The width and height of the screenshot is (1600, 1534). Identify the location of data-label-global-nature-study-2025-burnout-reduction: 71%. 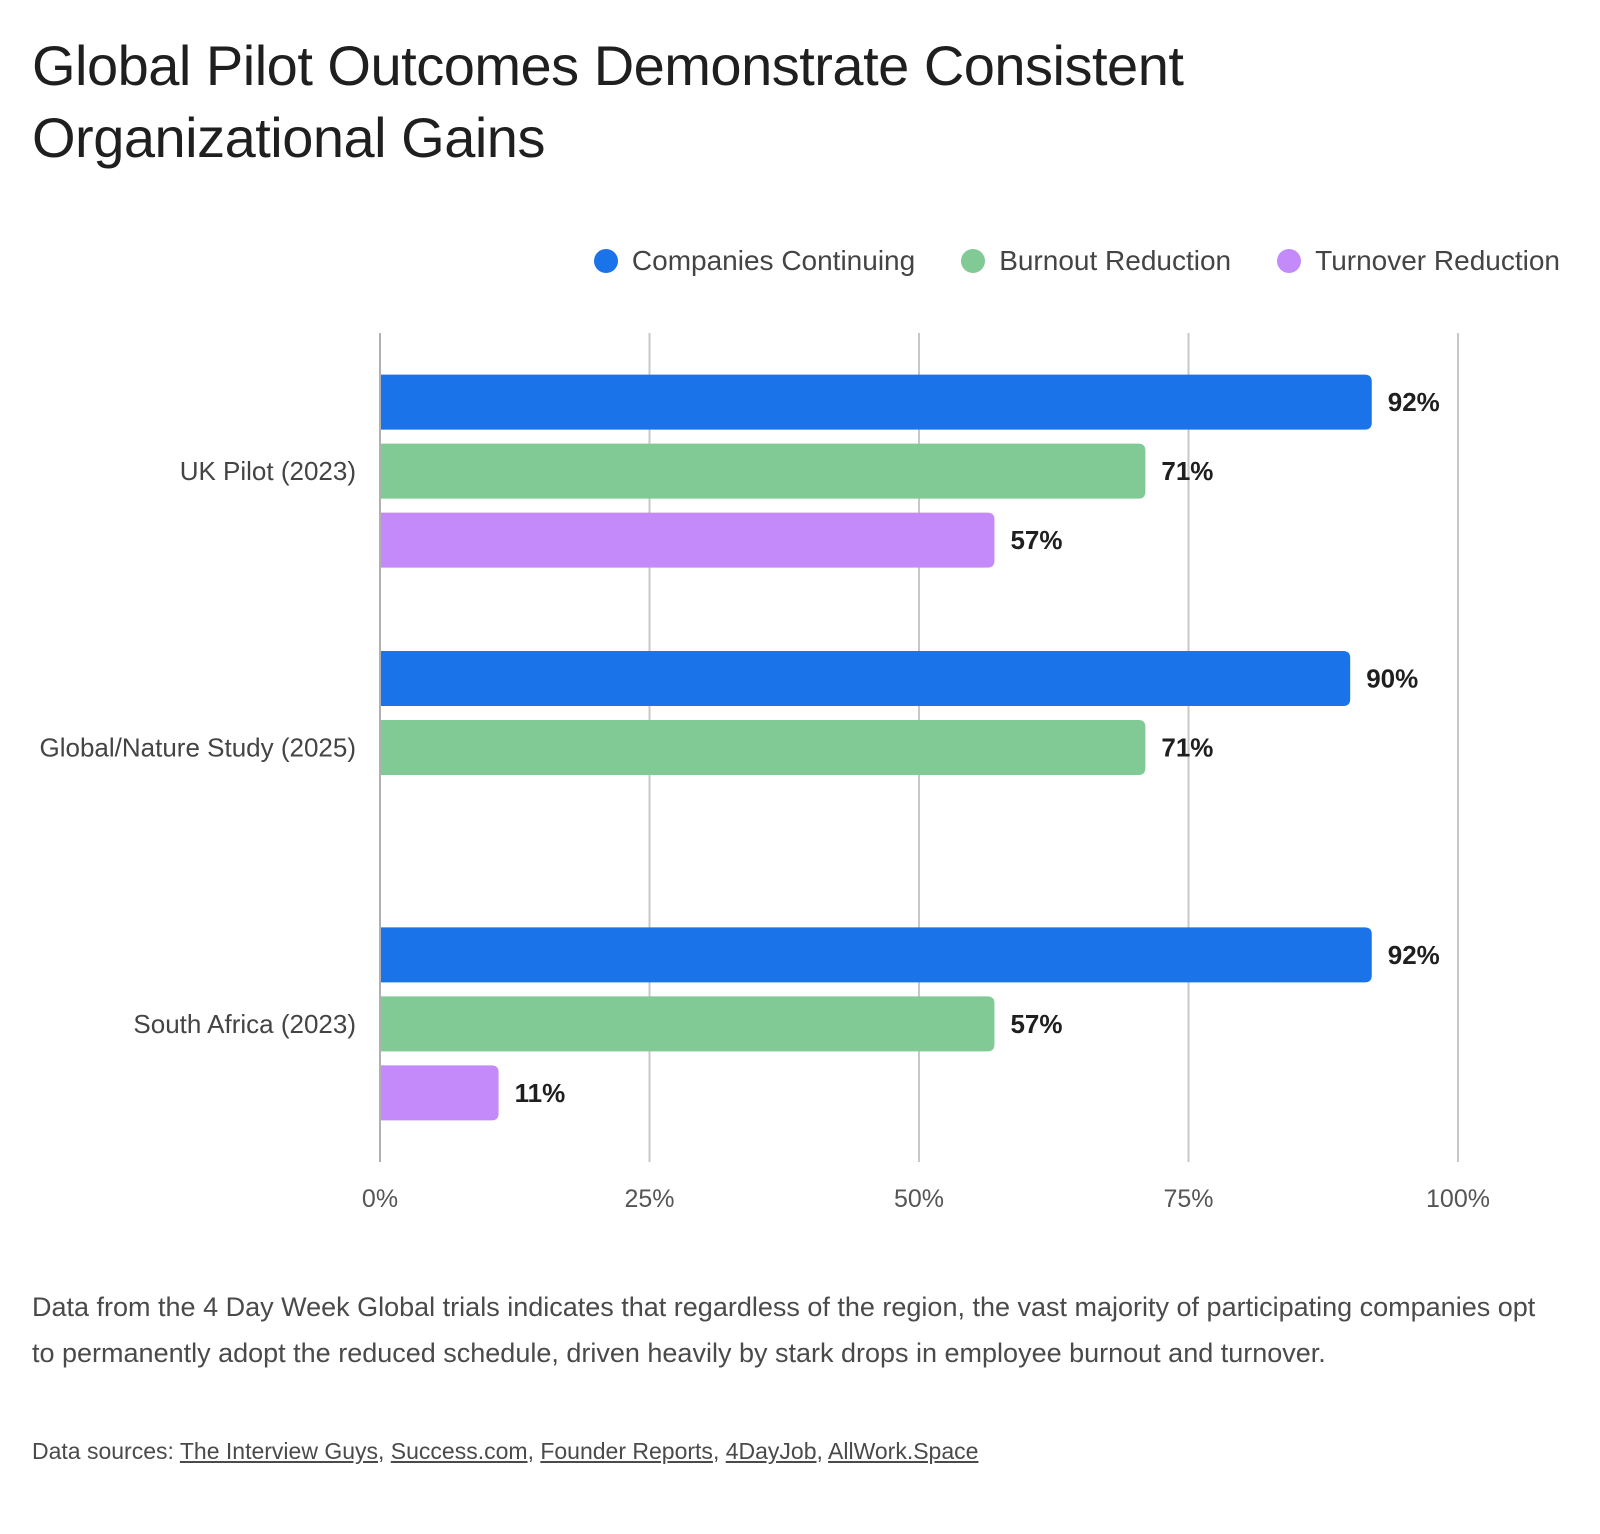
(1187, 748).